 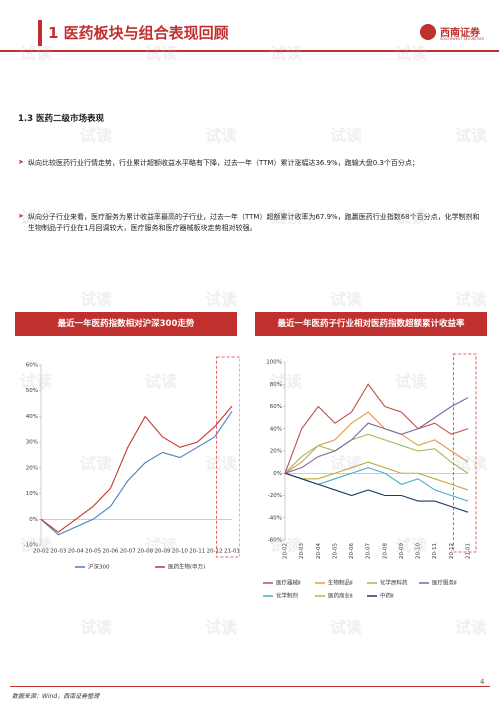 What do you see at coordinates (287, 596) in the screenshot?
I see `legend-label: 化学制剂` at bounding box center [287, 596].